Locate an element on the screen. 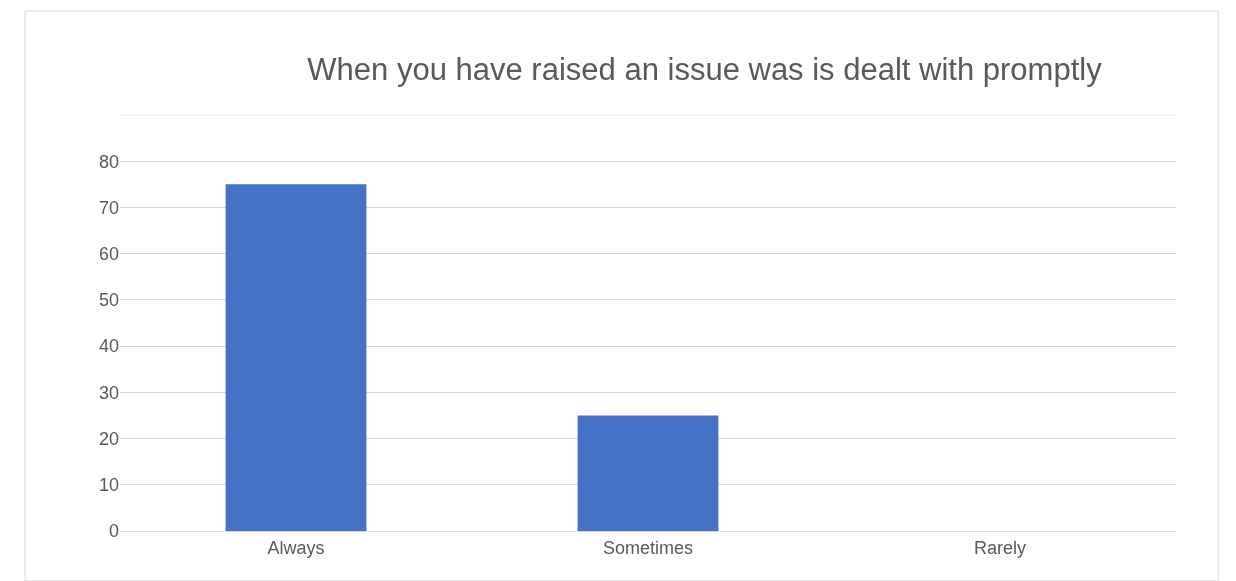 The height and width of the screenshot is (581, 1236). y-tick-label: 30 is located at coordinates (108, 392).